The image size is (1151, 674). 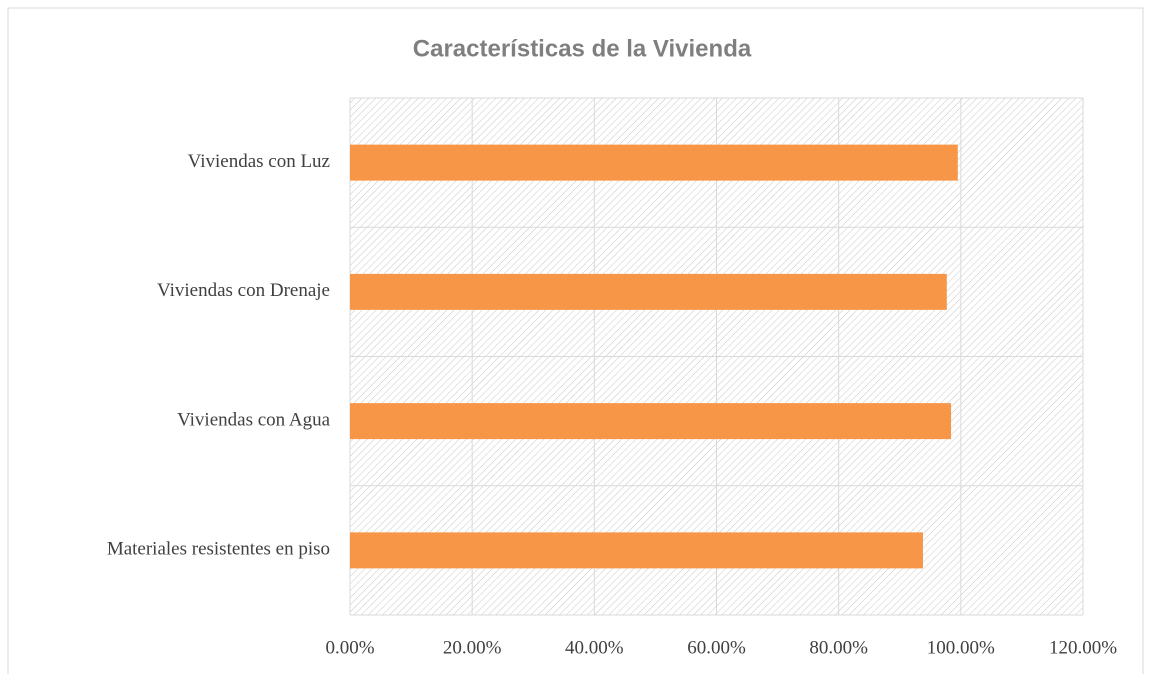 I want to click on y-tick-label: Viviendas con Agua, so click(x=254, y=419).